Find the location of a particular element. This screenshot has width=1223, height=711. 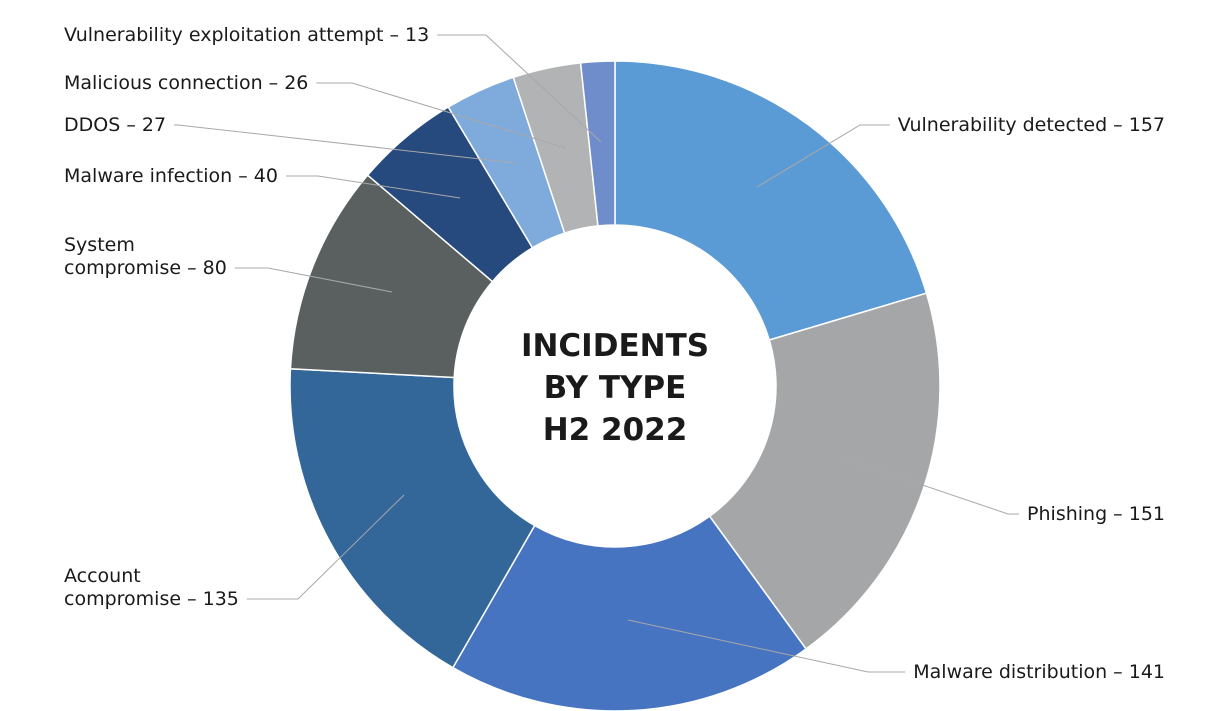

label-account-compromise-line-2: compromise – 135 is located at coordinates (151, 599).